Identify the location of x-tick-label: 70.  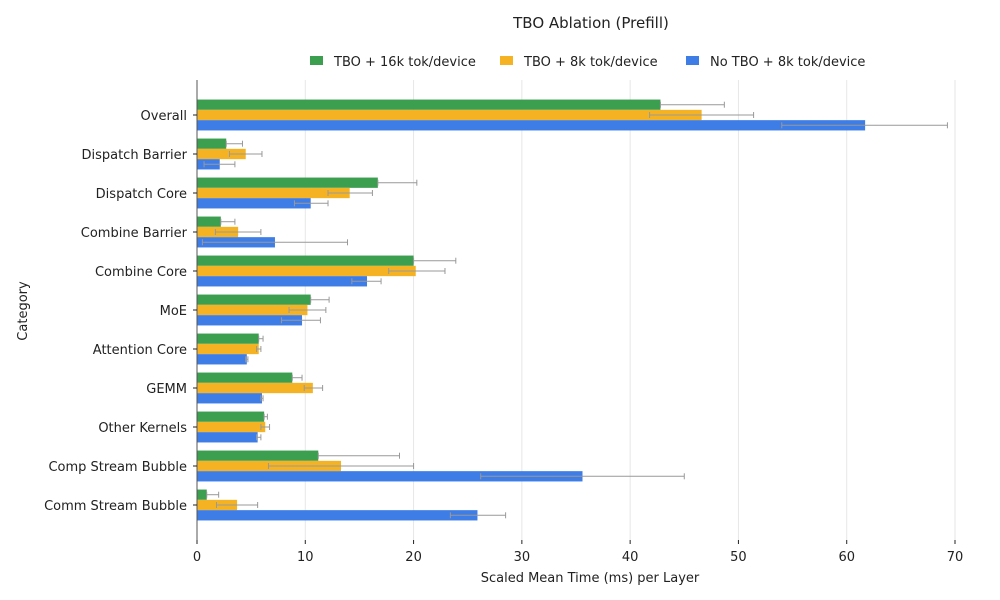
(955, 557).